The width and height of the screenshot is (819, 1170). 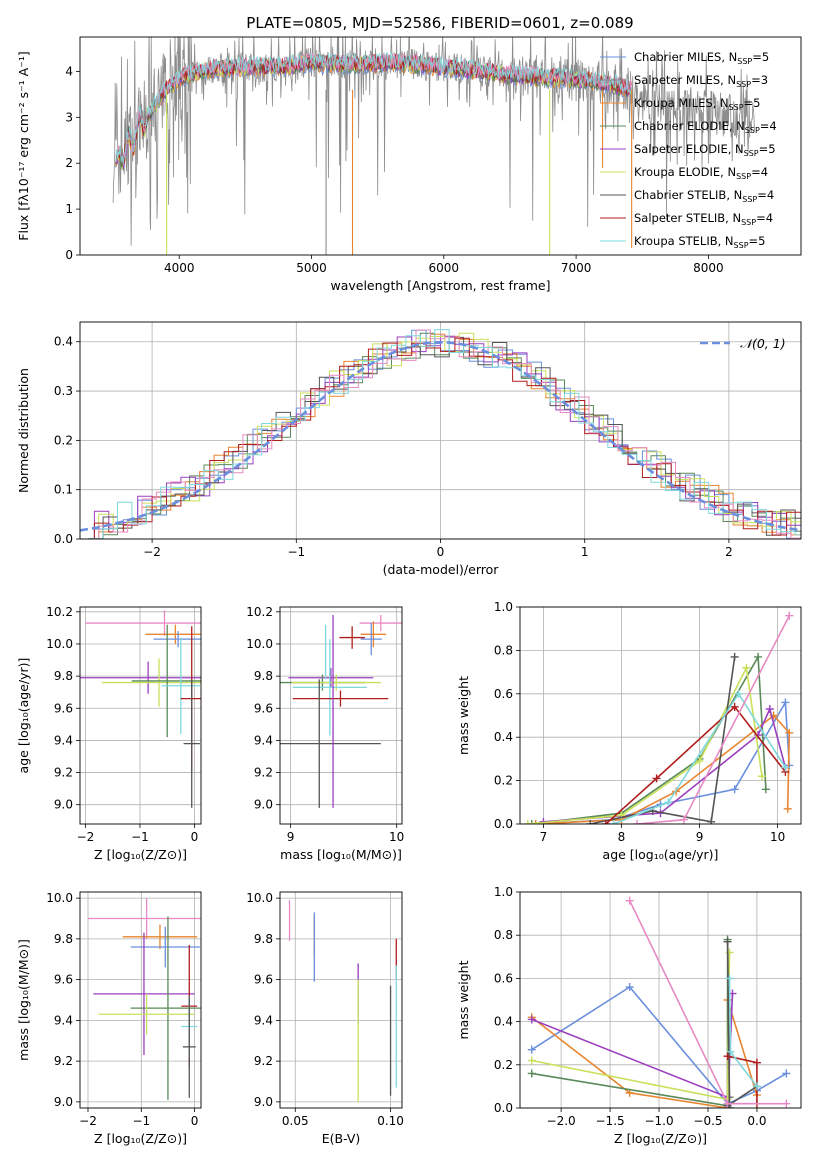 I want to click on x-tick-label: −2, so click(x=86, y=837).